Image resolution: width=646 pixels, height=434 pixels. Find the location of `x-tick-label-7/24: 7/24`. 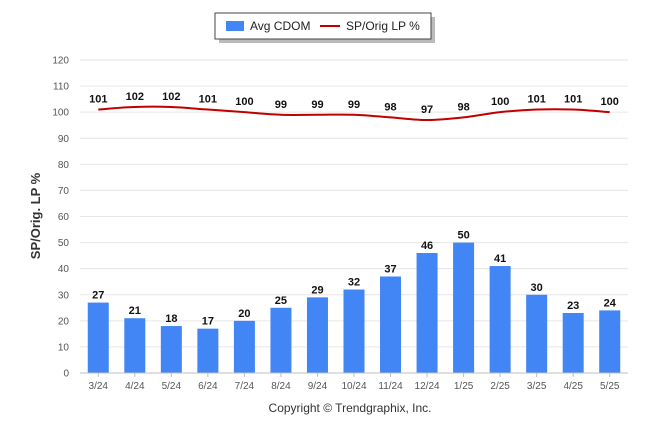

x-tick-label-7/24: 7/24 is located at coordinates (245, 386).